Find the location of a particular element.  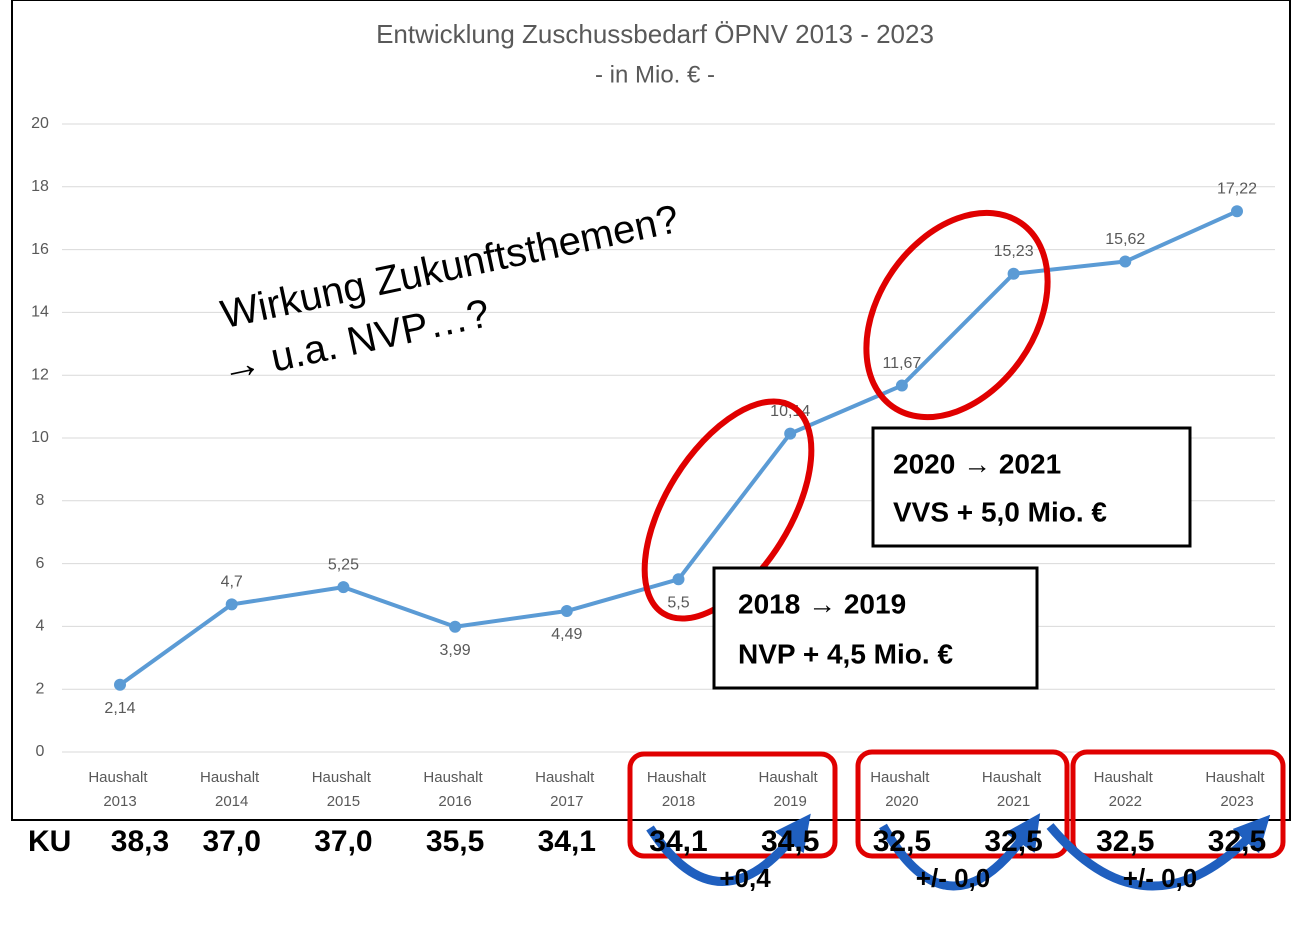

data-label: 4,7 is located at coordinates (232, 582).